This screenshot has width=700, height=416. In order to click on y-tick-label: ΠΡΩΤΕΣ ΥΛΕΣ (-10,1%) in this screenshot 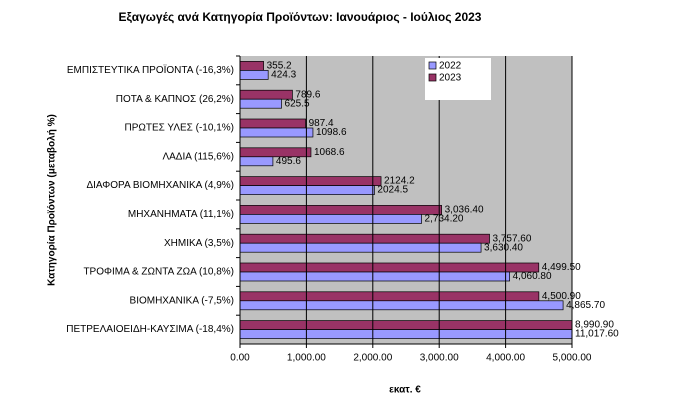, I will do `click(179, 128)`.